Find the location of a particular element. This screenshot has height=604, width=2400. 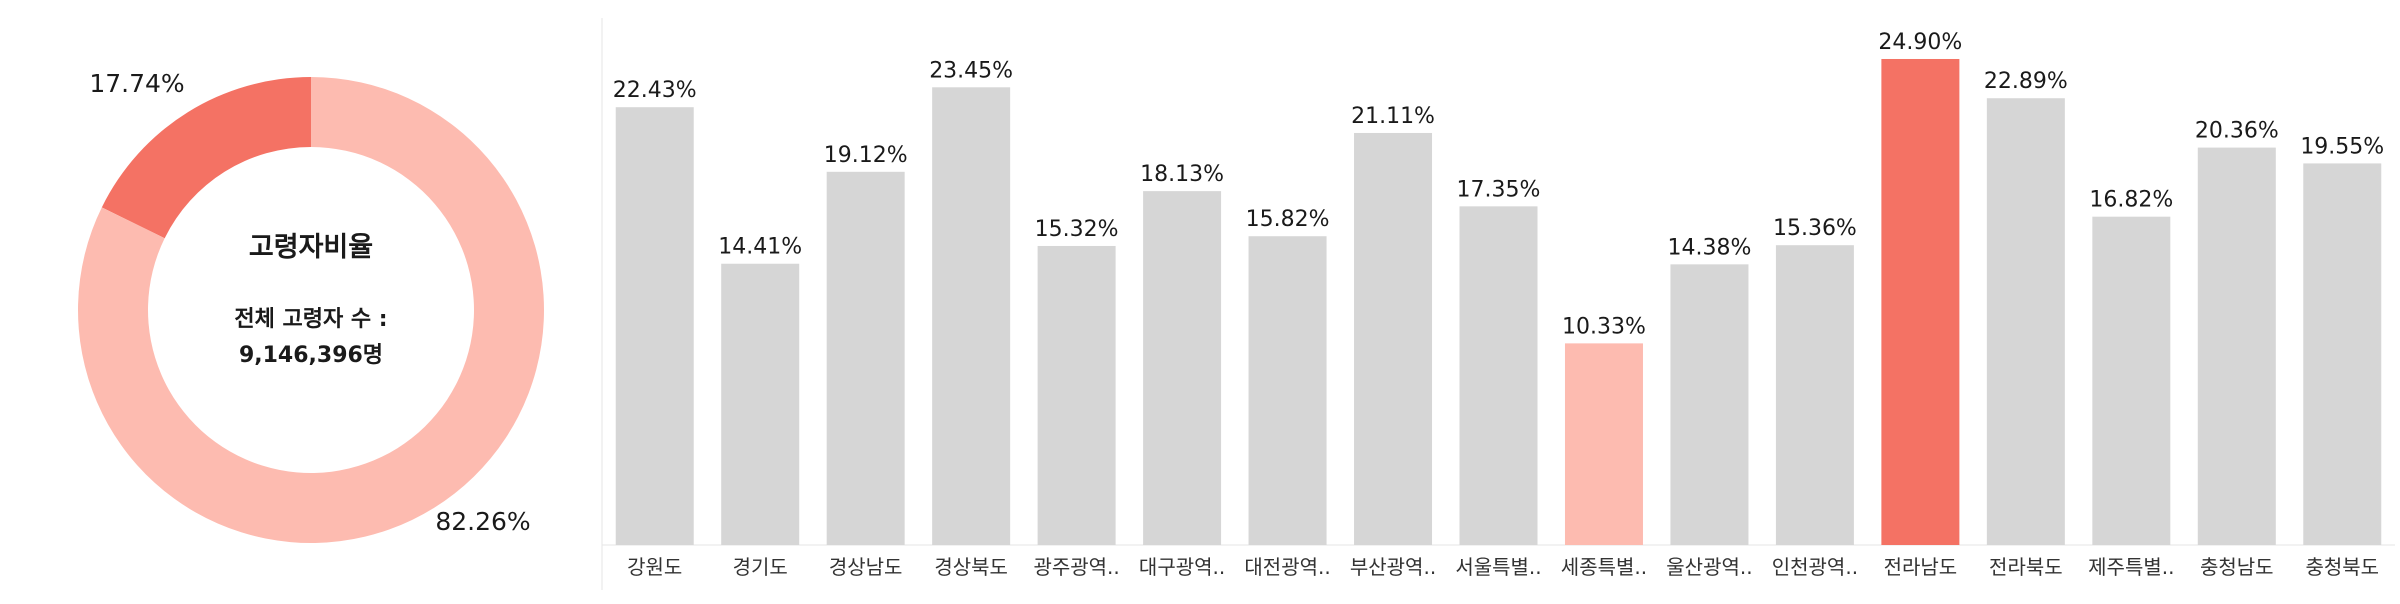

donut-slice-label: 82.26% is located at coordinates (482, 521).